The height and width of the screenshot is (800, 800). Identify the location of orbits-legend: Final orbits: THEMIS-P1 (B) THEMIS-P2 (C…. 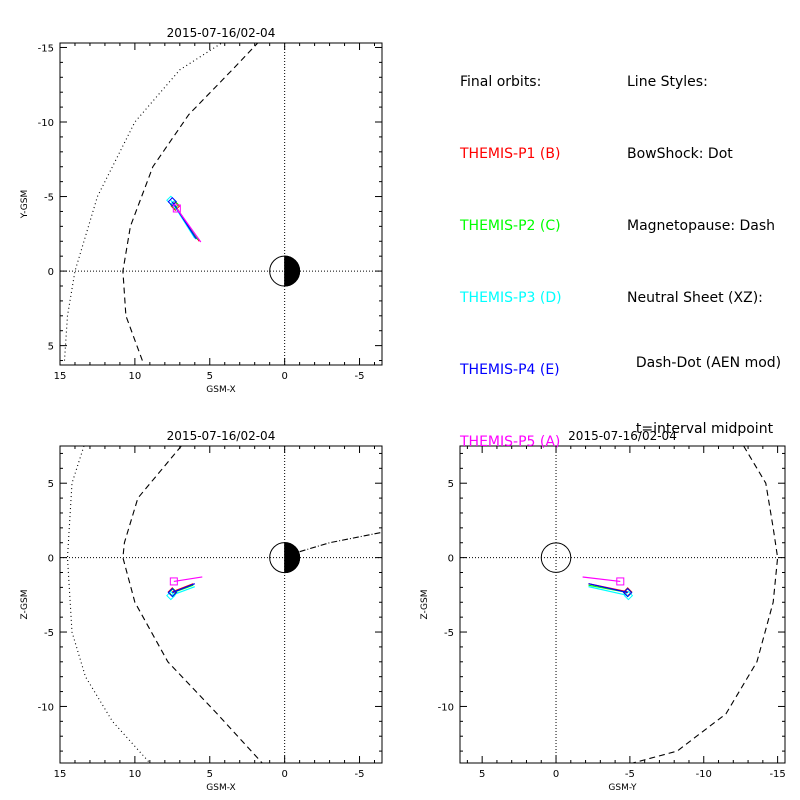
(511, 250).